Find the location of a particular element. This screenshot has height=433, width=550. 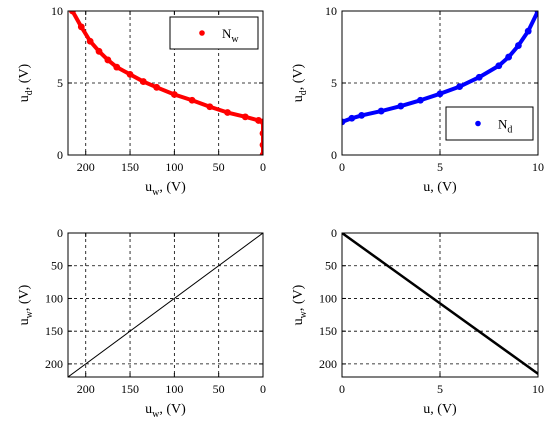

legend-label: Nd is located at coordinates (505, 126).